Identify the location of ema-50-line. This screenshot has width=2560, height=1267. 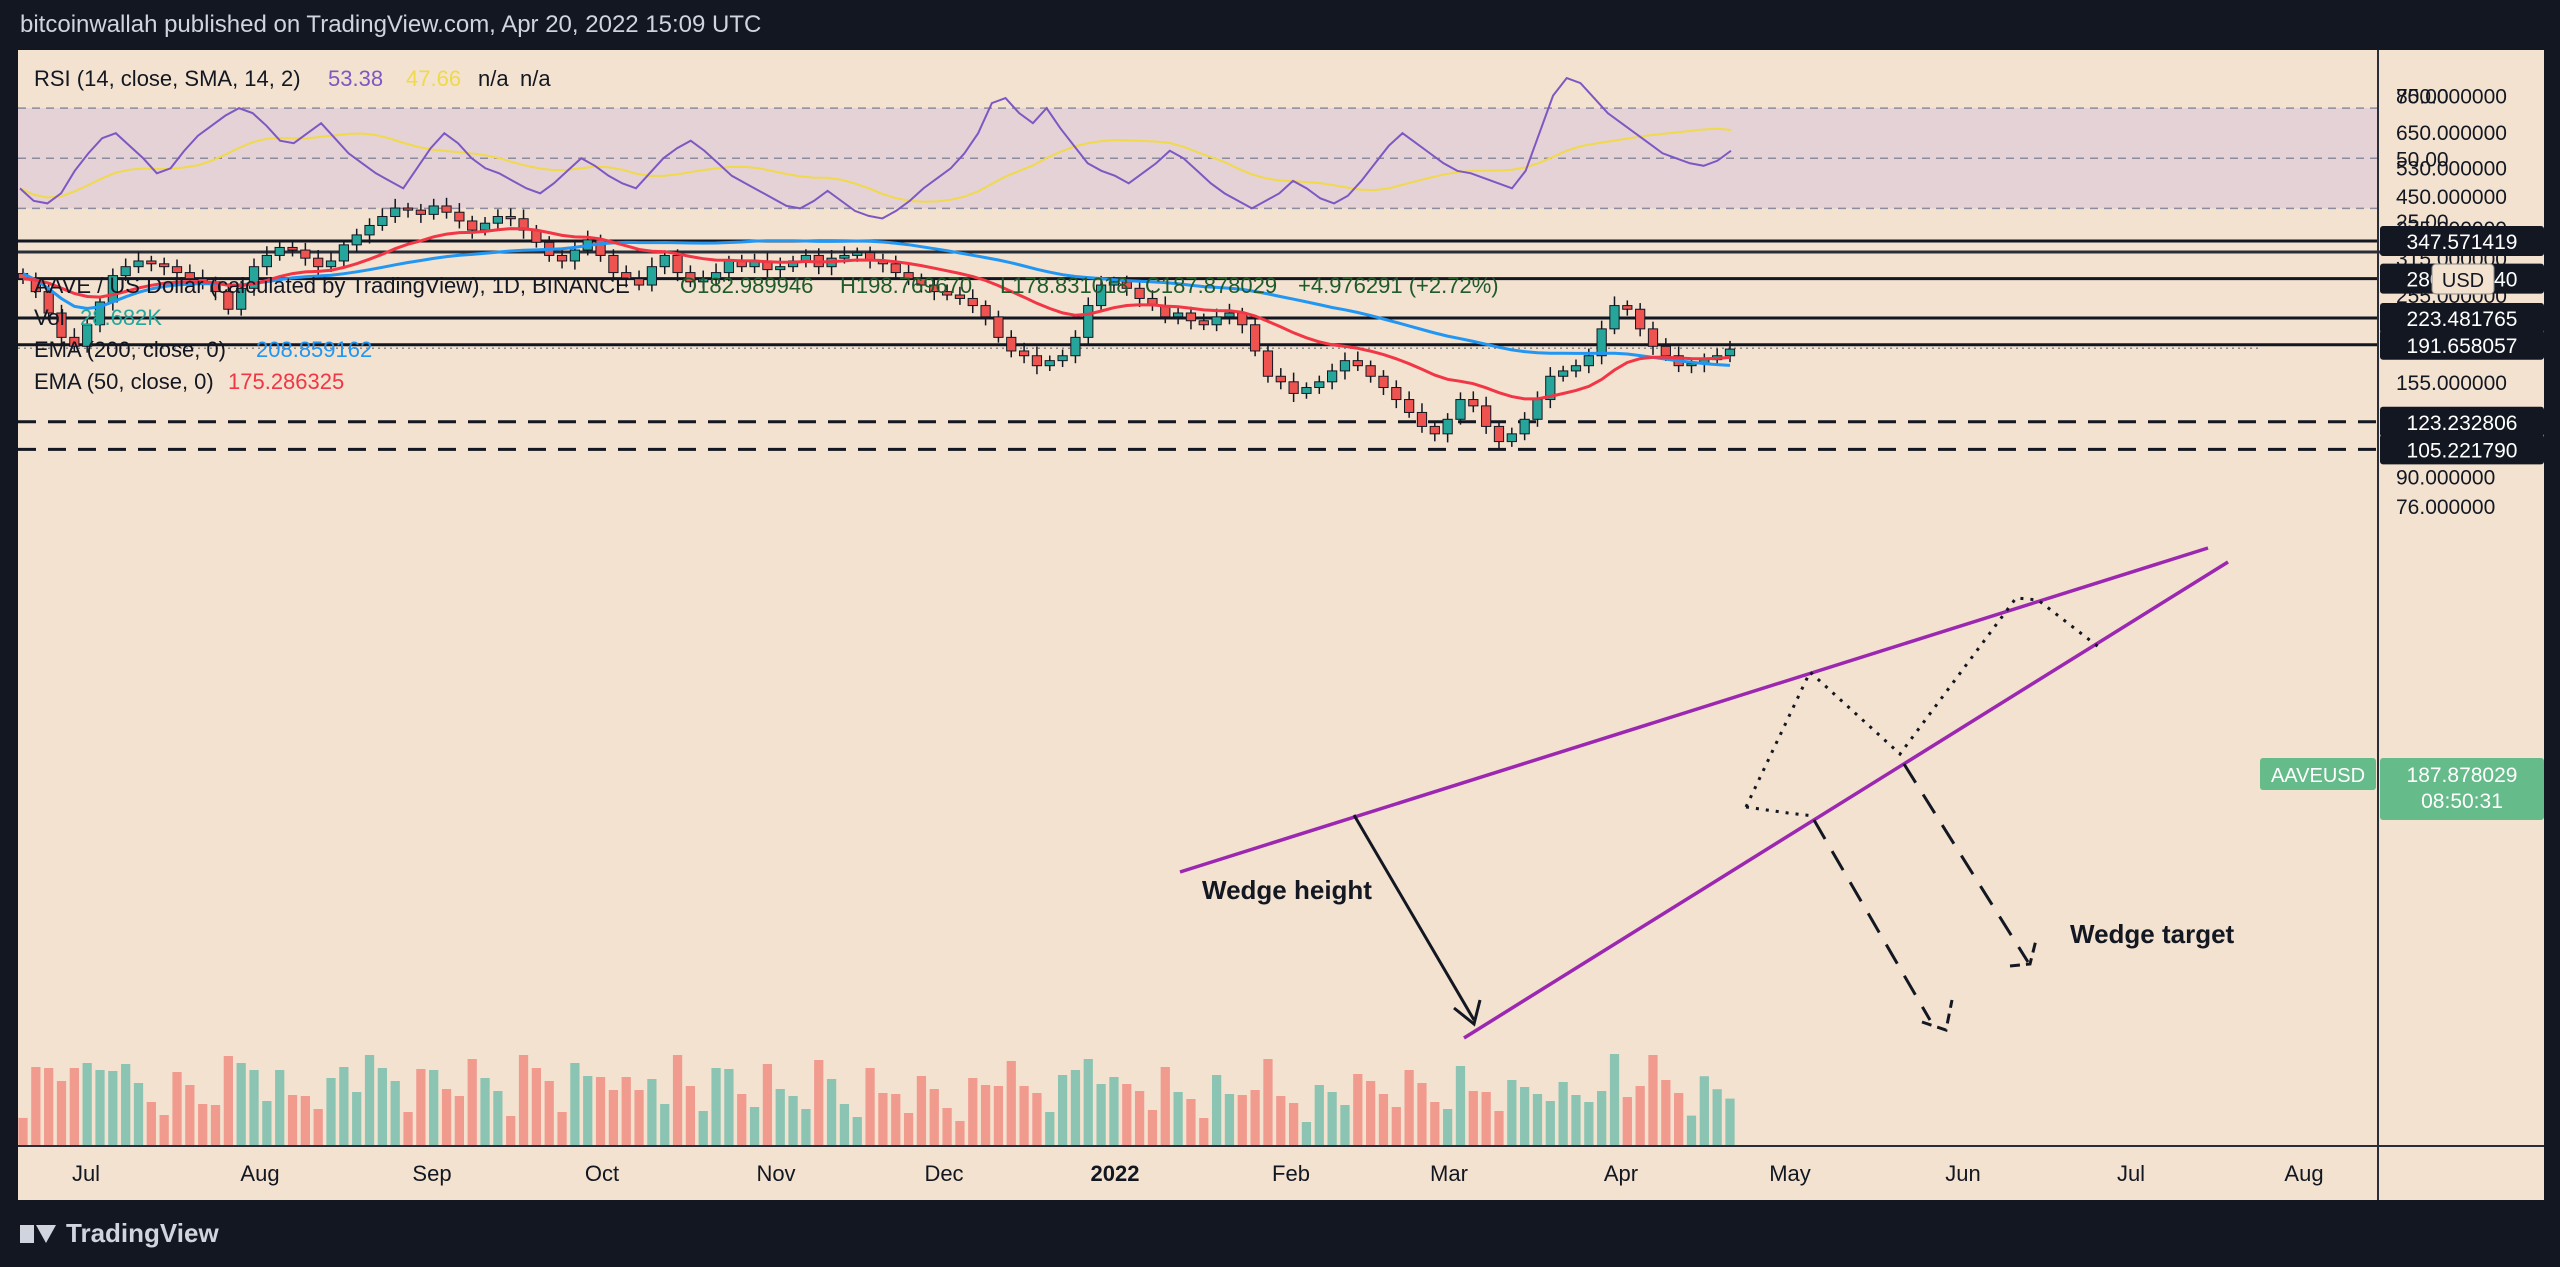
(876, 314).